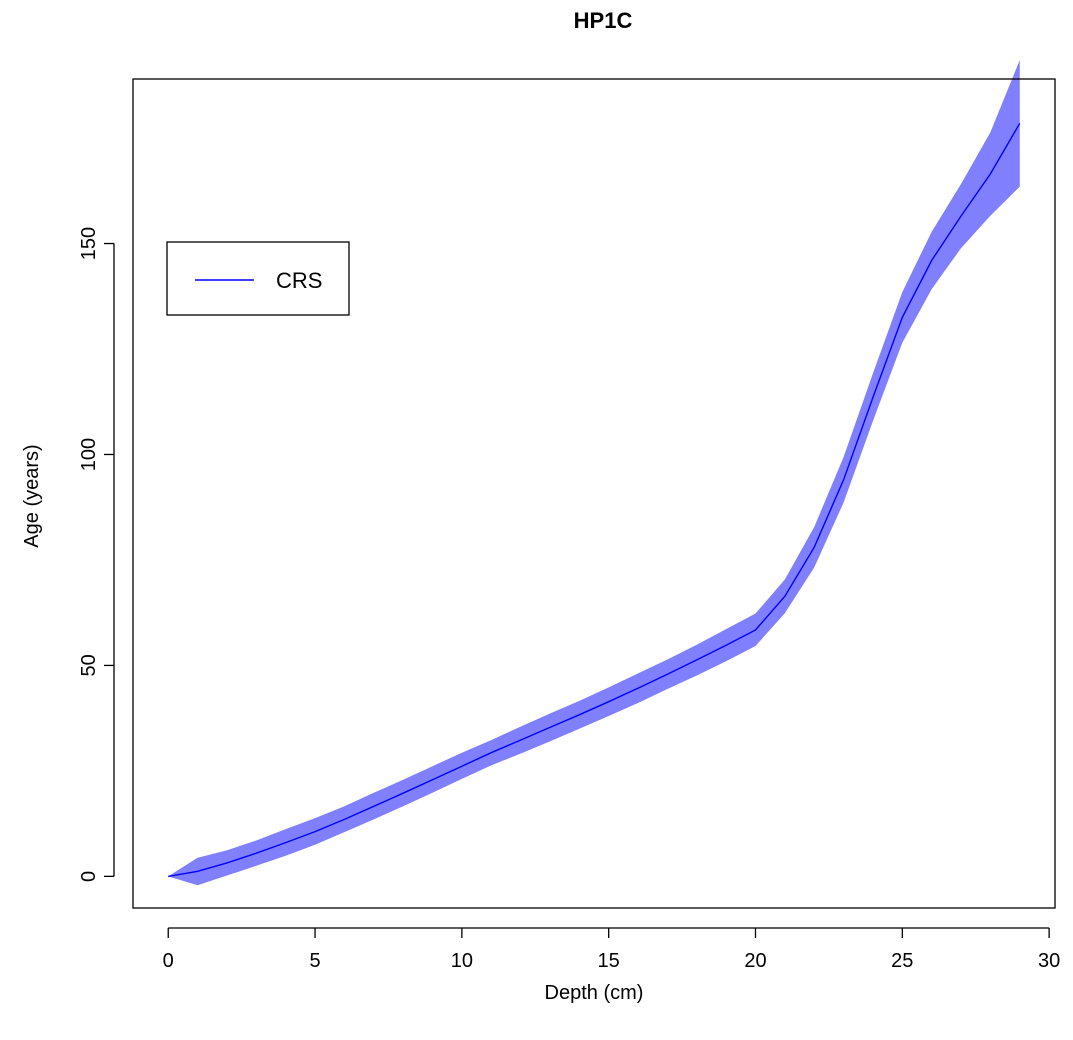  I want to click on y-tick-label: 150, so click(89, 243).